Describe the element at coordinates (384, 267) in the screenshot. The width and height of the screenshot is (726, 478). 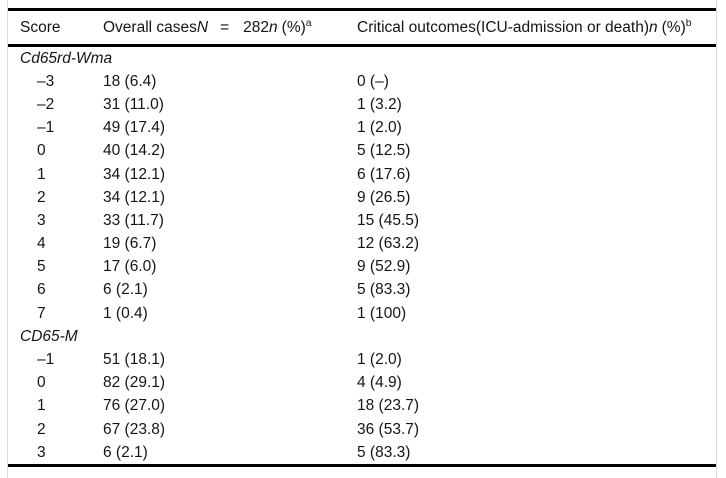
I see `cell-critical-outcomes: 9 (52.9)` at that location.